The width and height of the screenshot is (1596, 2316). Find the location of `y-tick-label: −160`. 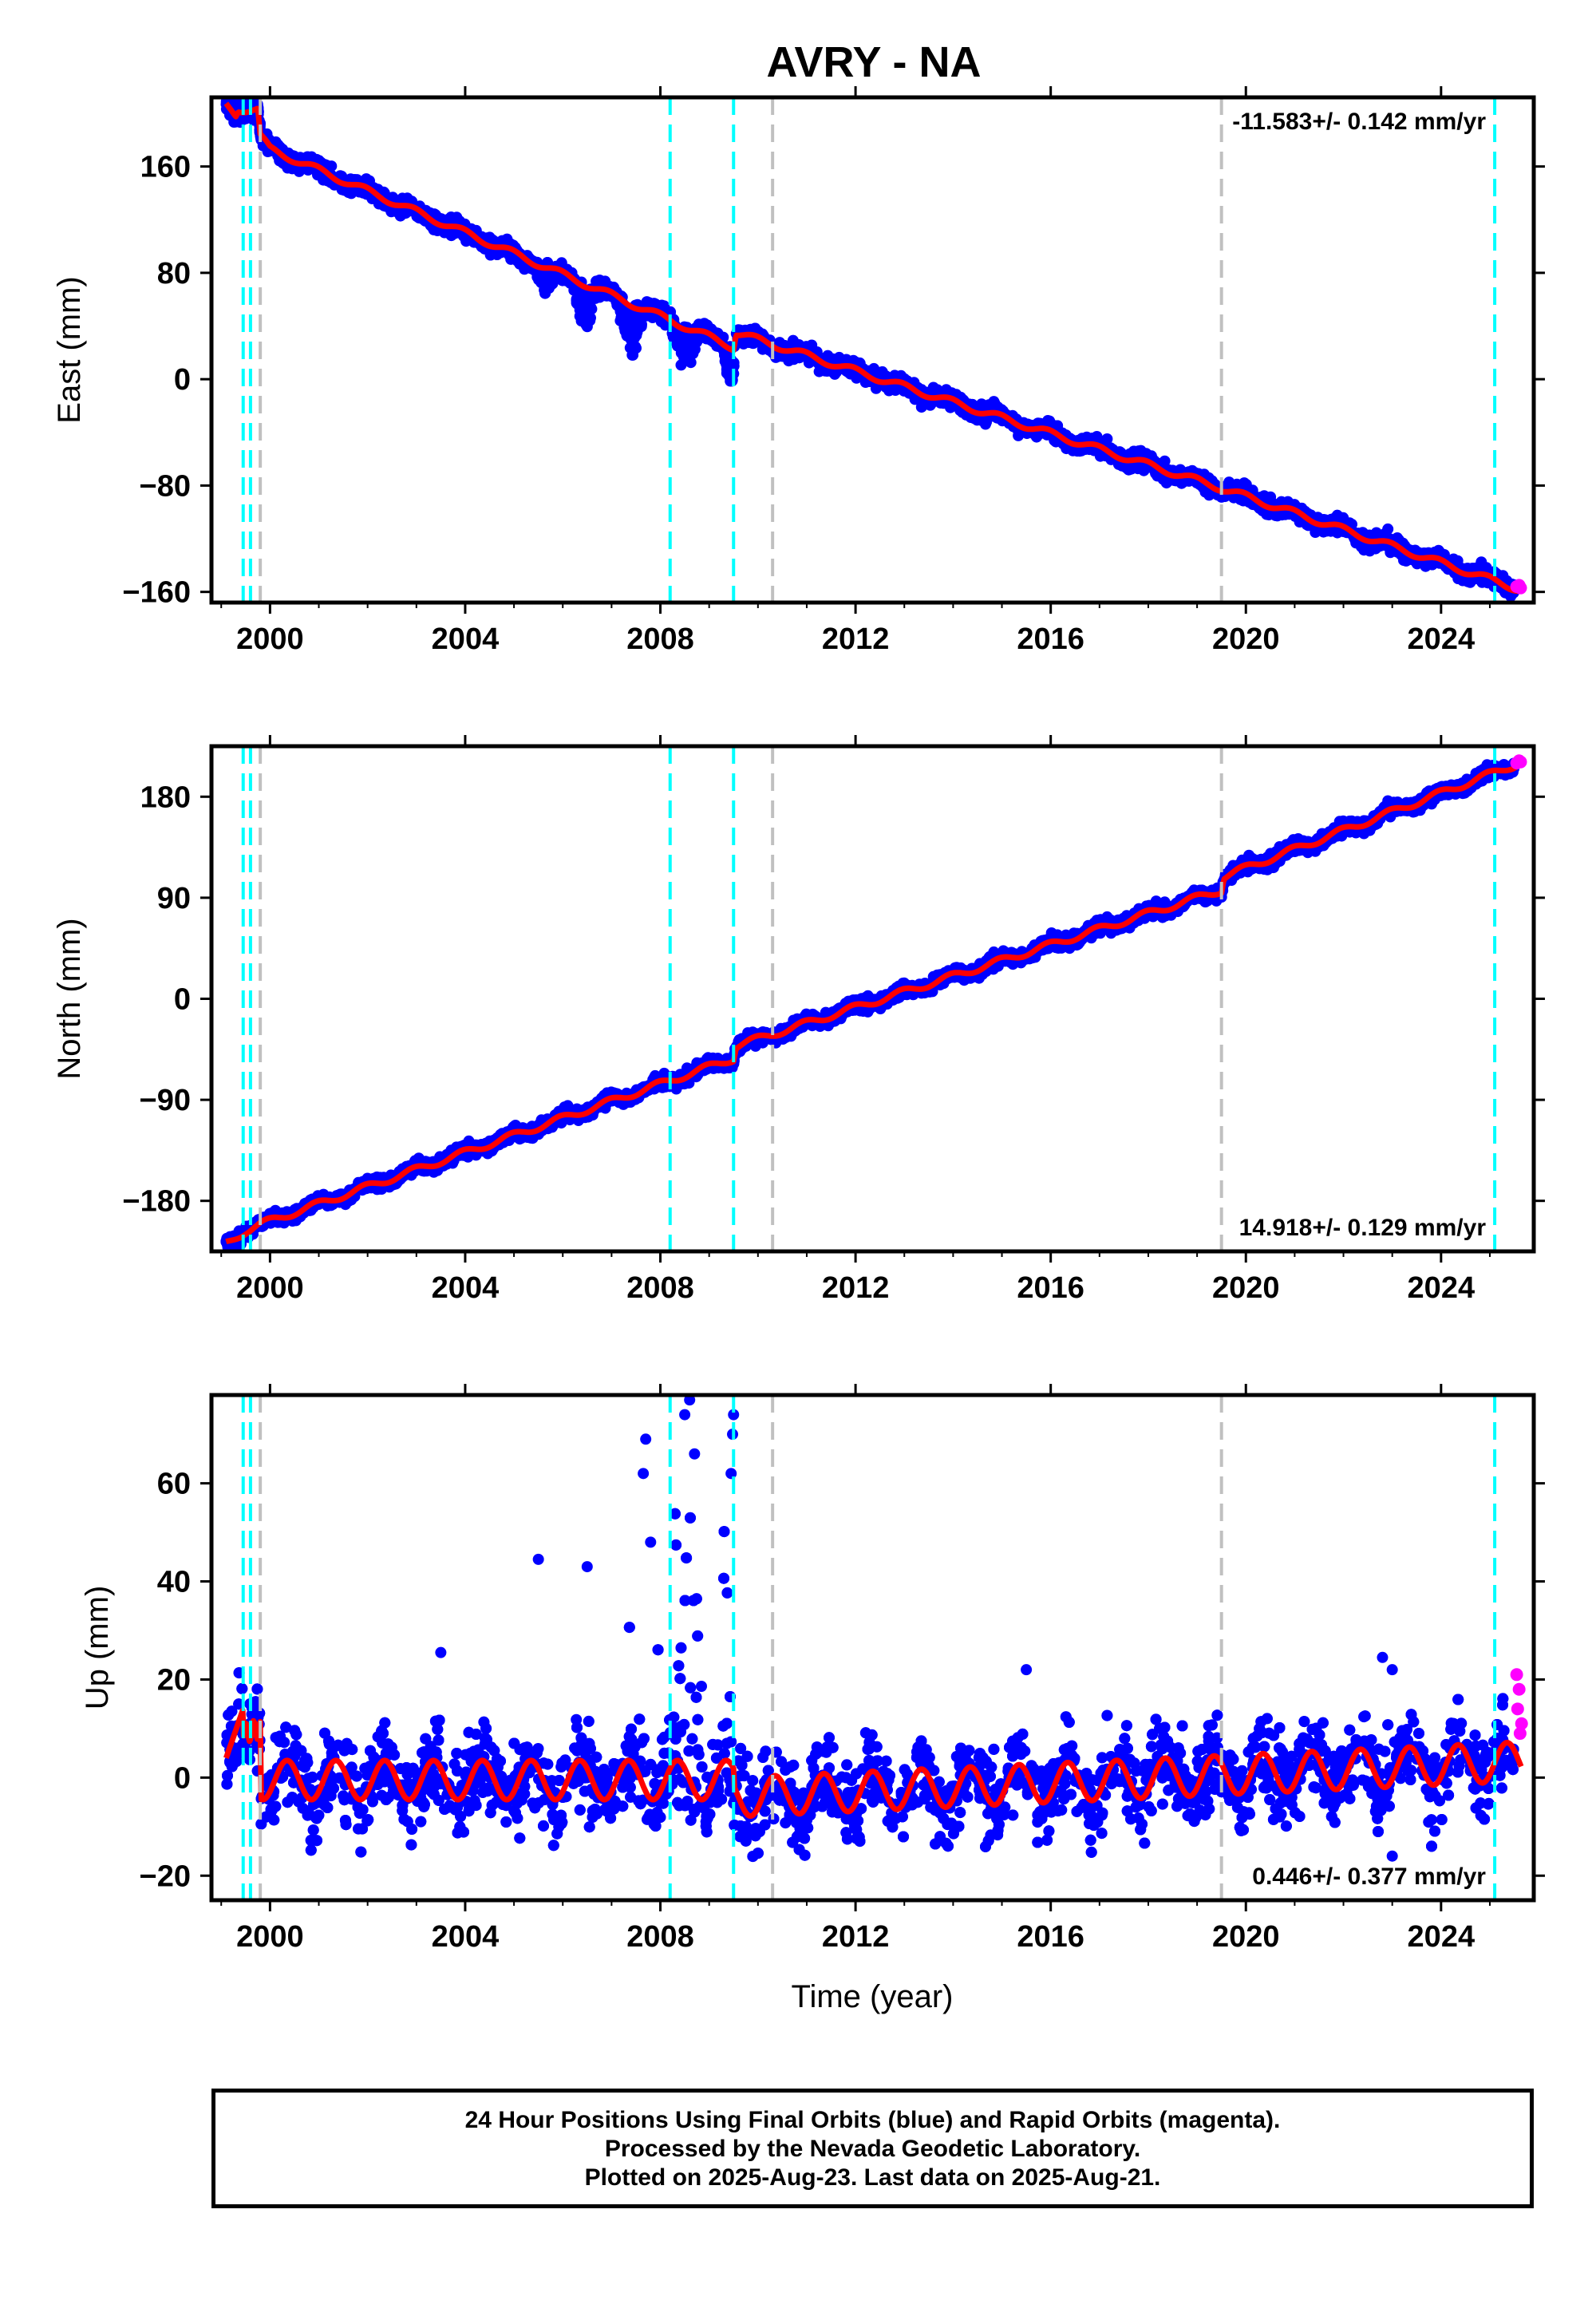

y-tick-label: −160 is located at coordinates (156, 593).